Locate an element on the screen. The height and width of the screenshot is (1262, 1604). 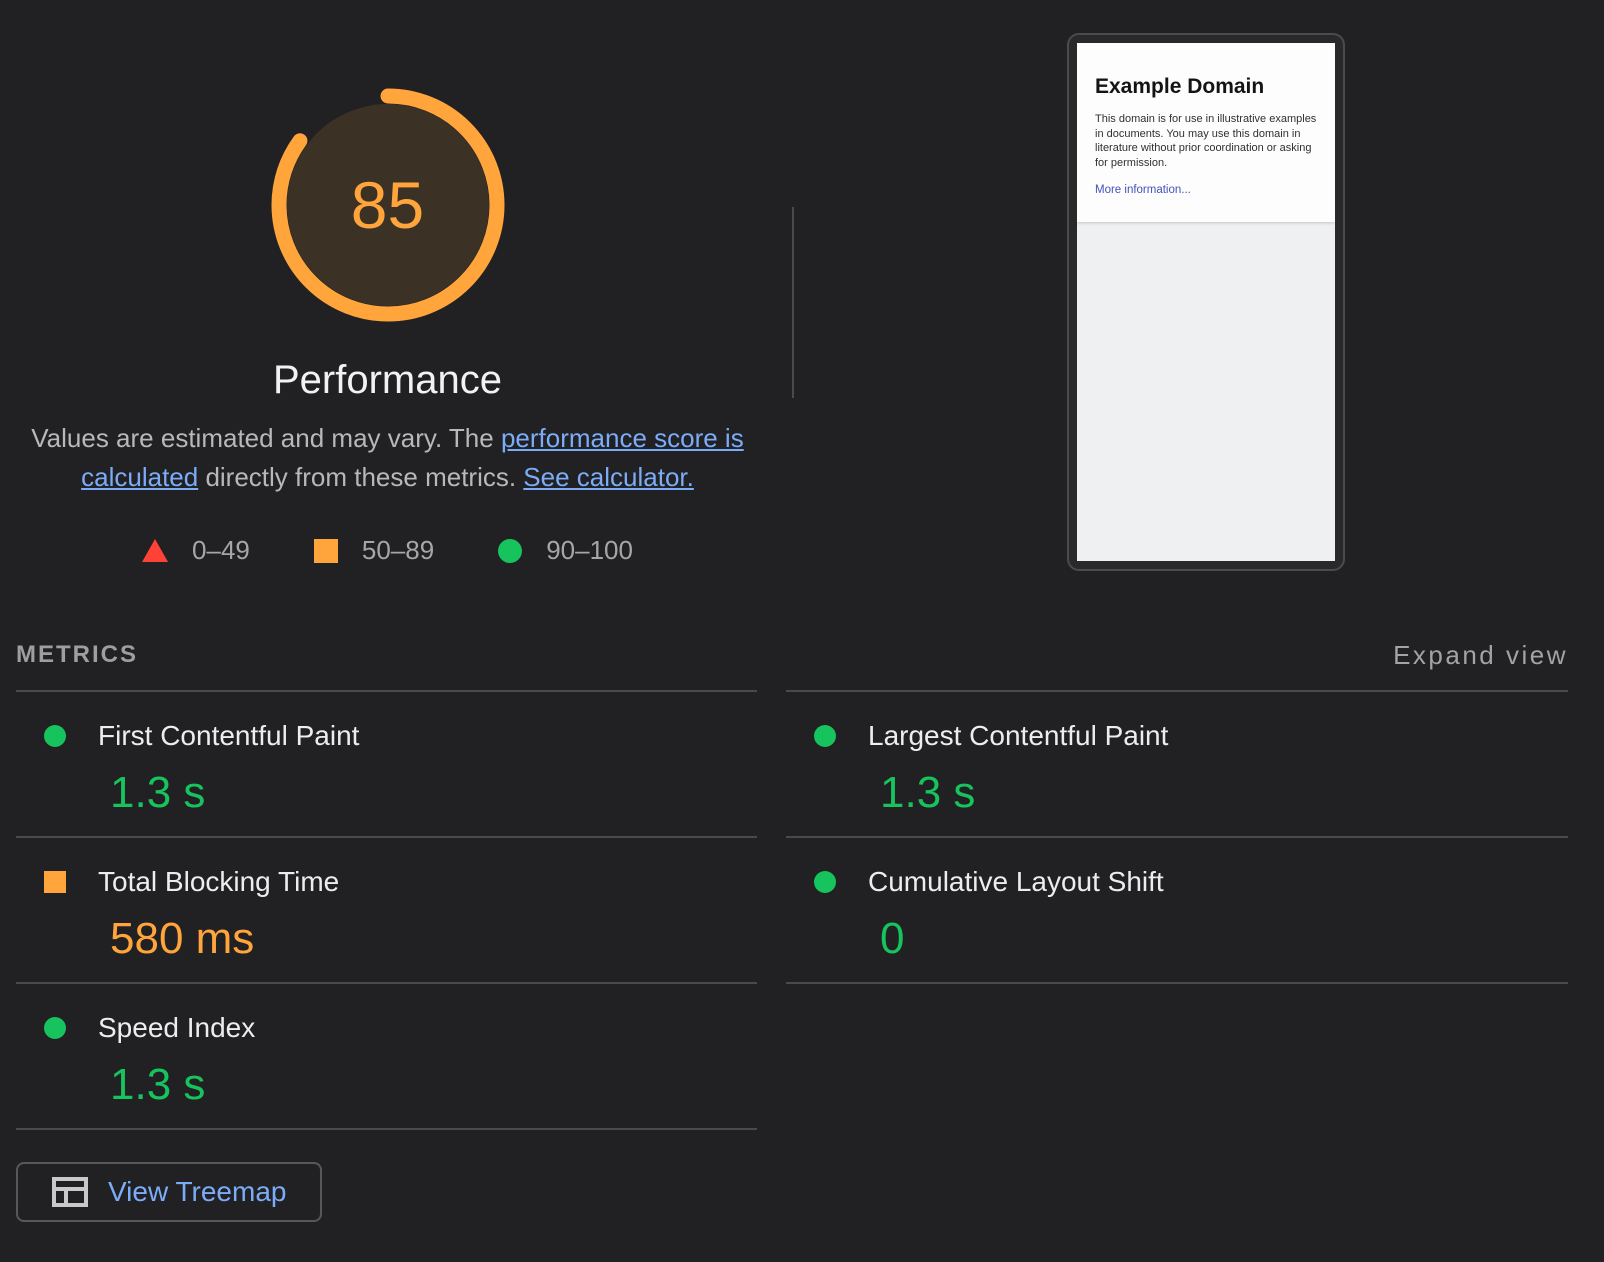
disclaimer-text: directly from these metrics. is located at coordinates (361, 477).